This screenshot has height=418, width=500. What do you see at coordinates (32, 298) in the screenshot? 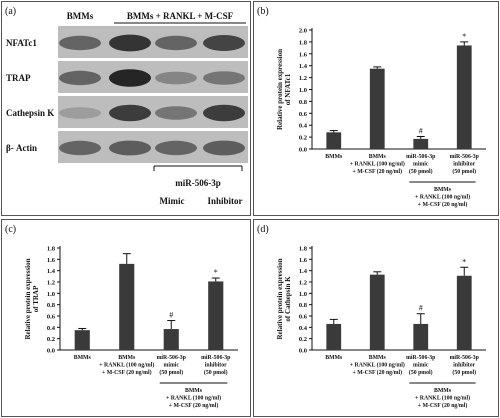
I see `y-axis-label: Relative protein expressionof TRAP` at bounding box center [32, 298].